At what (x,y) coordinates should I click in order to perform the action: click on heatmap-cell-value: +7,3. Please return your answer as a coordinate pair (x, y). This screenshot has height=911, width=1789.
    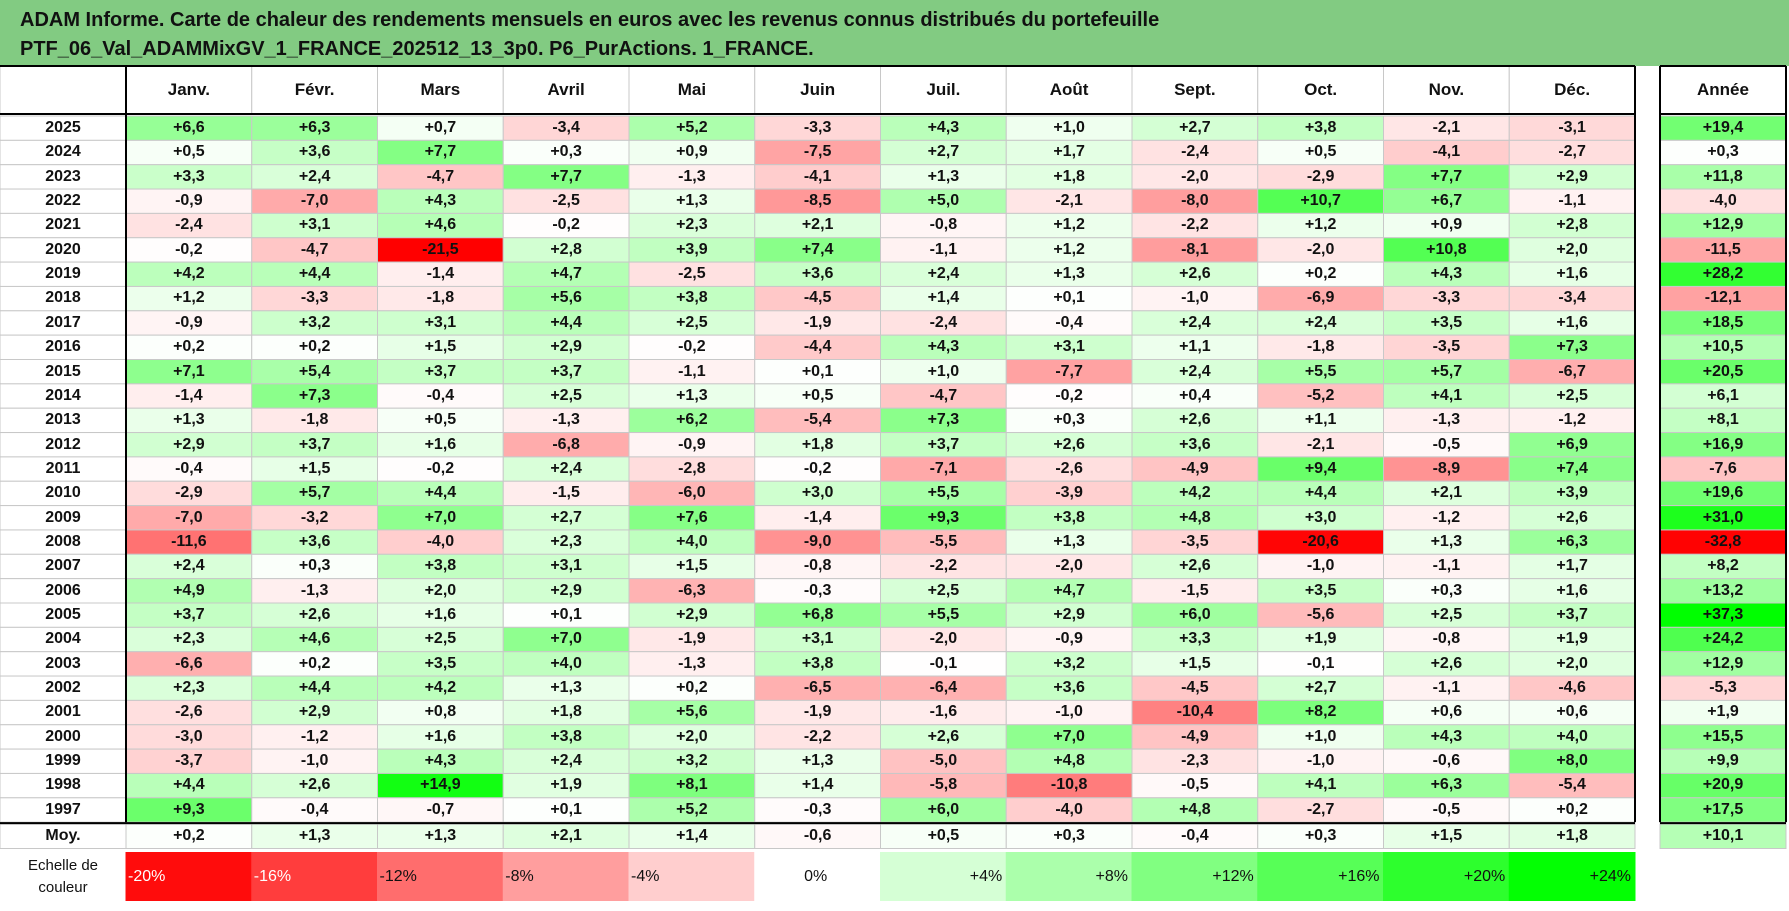
    Looking at the image, I should click on (314, 395).